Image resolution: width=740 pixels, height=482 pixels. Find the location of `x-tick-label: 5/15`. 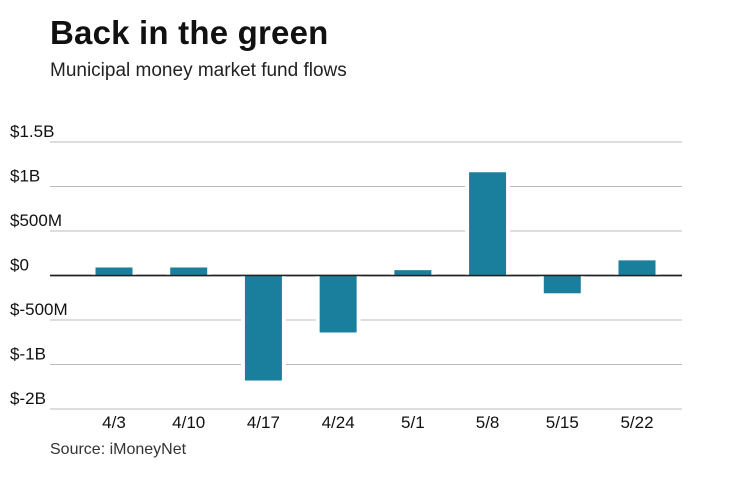

x-tick-label: 5/15 is located at coordinates (562, 422).